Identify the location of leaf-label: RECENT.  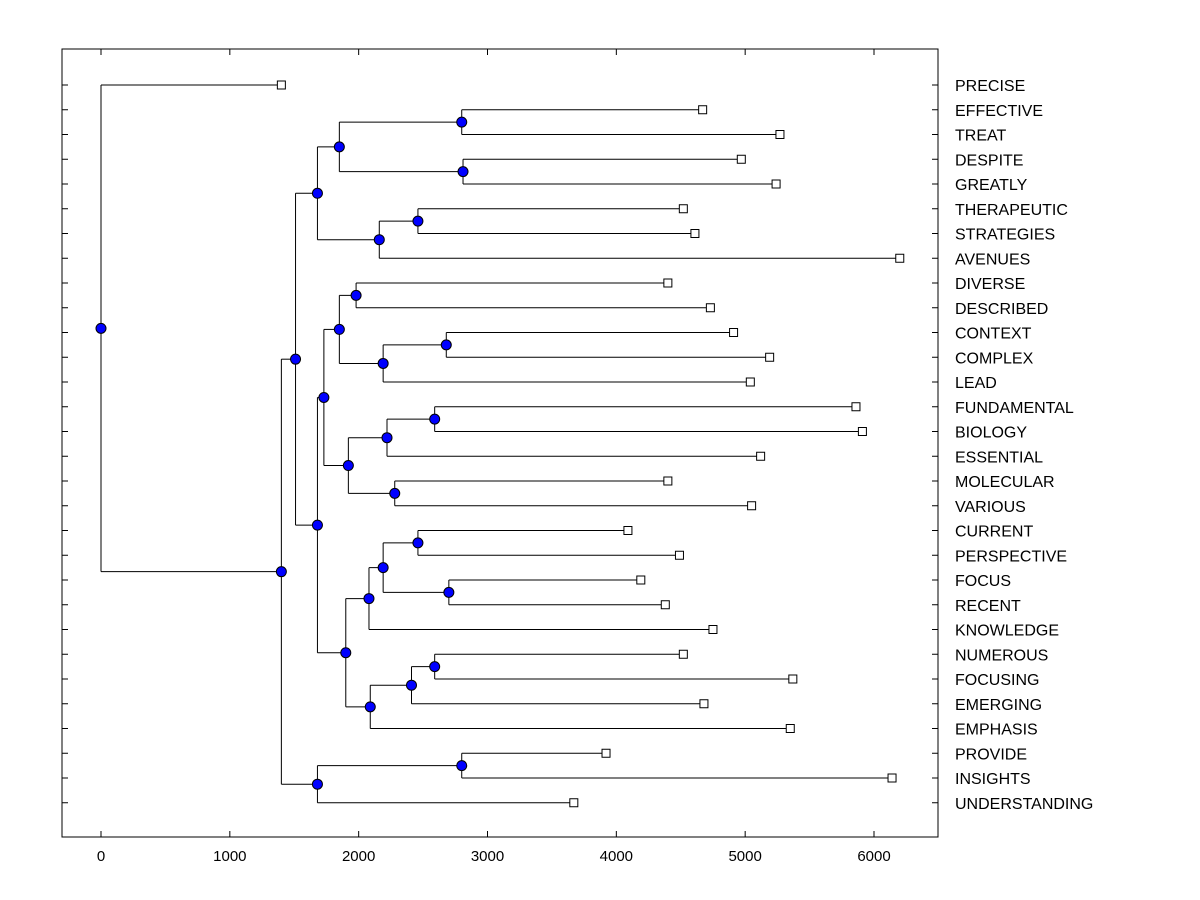
(988, 606).